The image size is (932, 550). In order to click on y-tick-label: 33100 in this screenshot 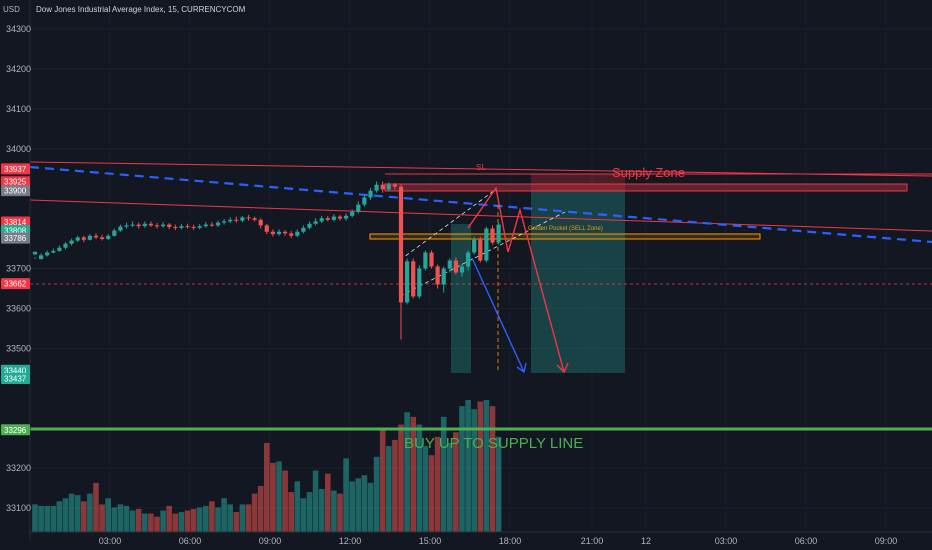, I will do `click(18, 508)`.